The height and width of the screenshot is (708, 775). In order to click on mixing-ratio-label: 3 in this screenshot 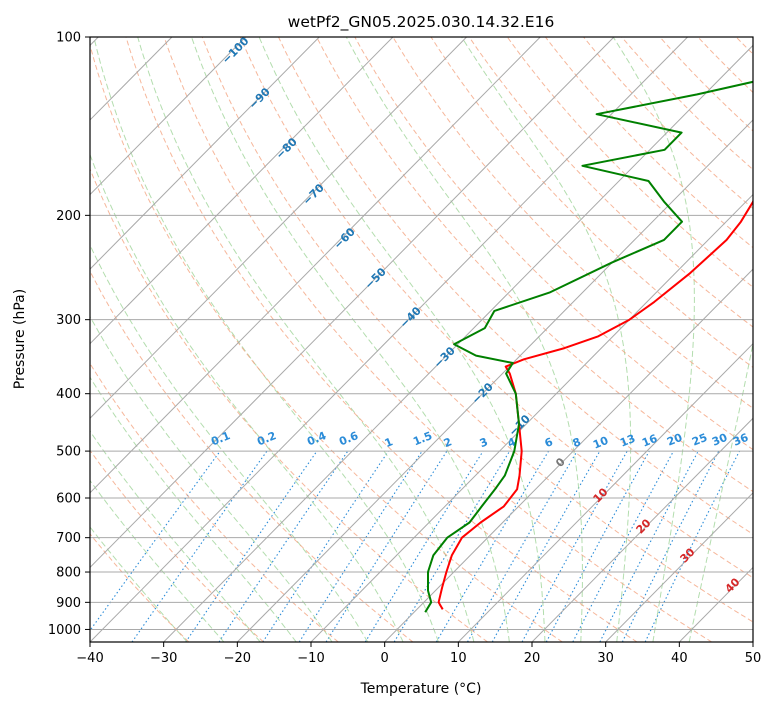, I will do `click(484, 442)`.